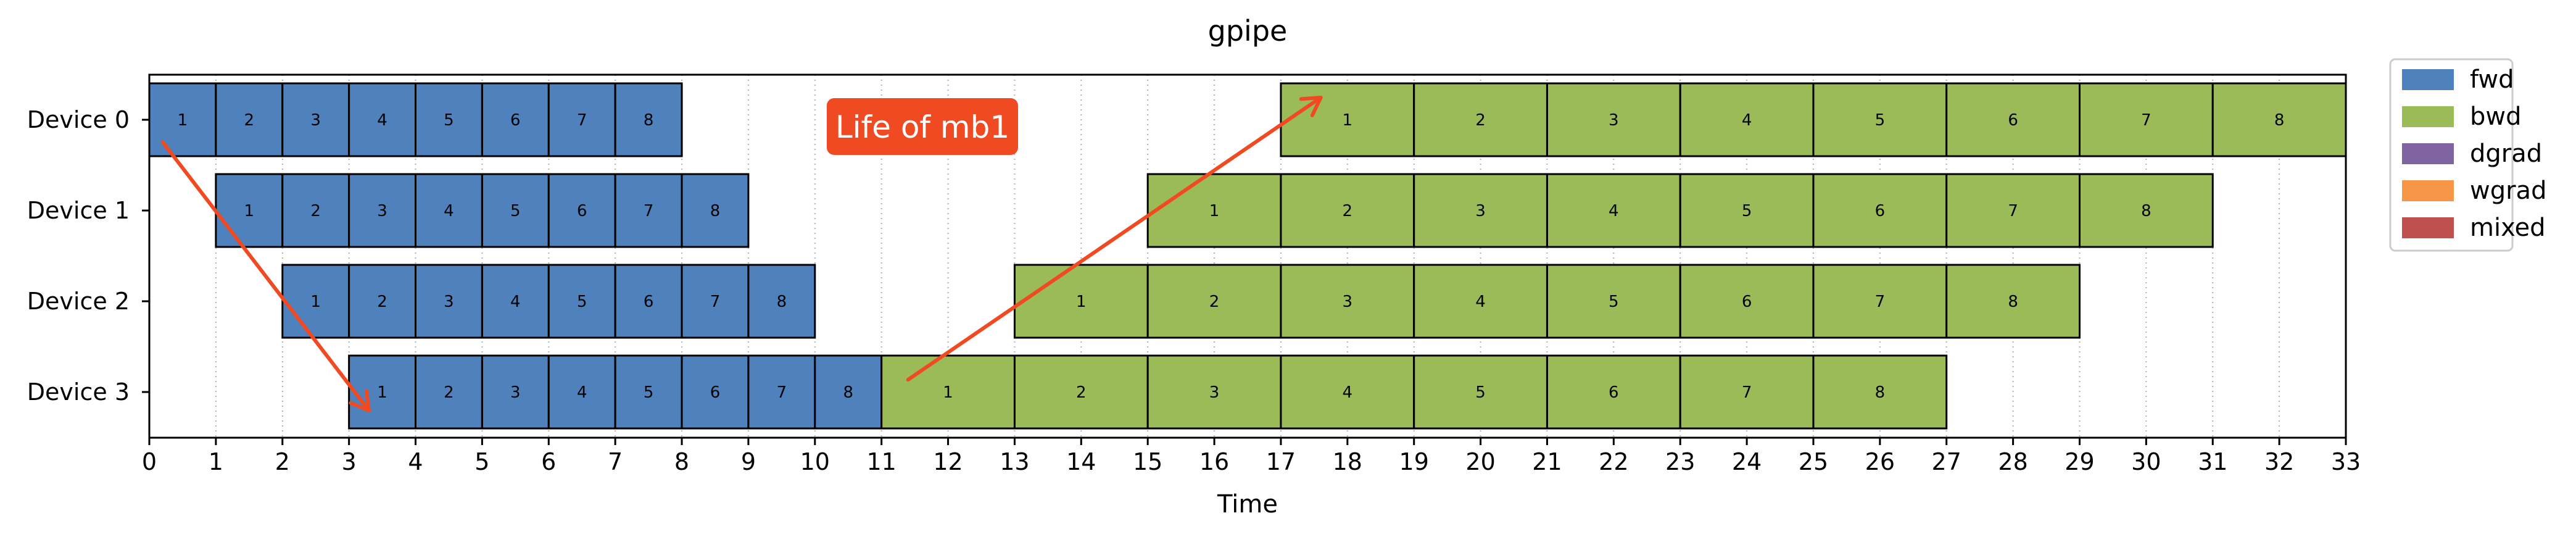 The height and width of the screenshot is (534, 2576). I want to click on x-tick-label: 22, so click(1613, 462).